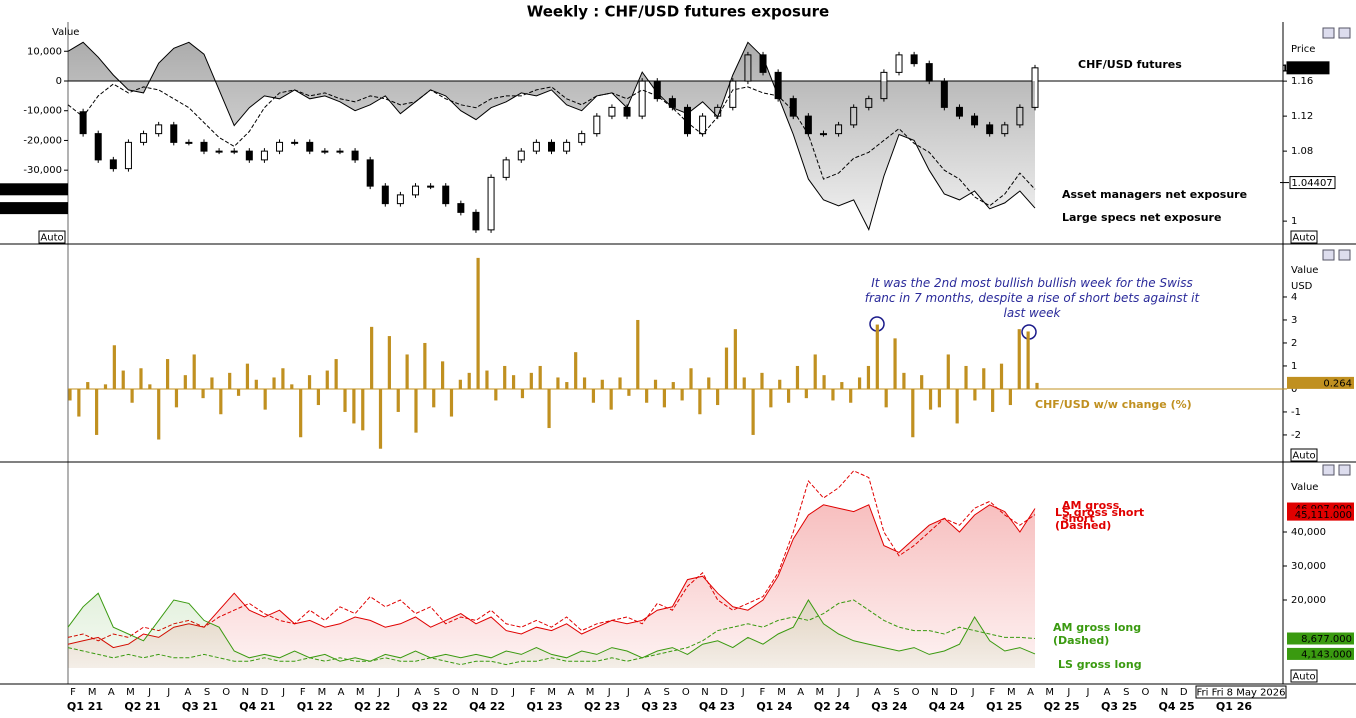 The height and width of the screenshot is (718, 1356). Describe the element at coordinates (763, 692) in the screenshot. I see `x-month-label: F` at that location.